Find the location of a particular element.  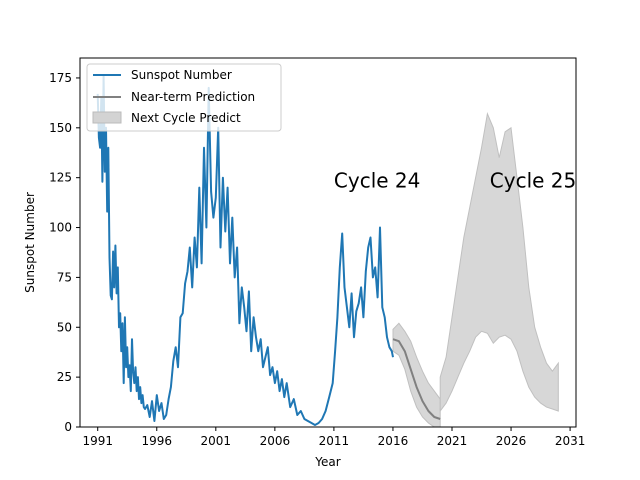

legend-swatch-next-cycle is located at coordinates (107, 117).